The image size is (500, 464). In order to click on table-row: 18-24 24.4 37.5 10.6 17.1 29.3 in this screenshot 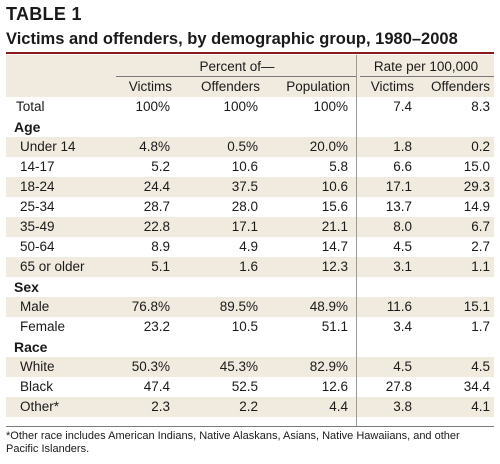, I will do `click(250, 187)`.